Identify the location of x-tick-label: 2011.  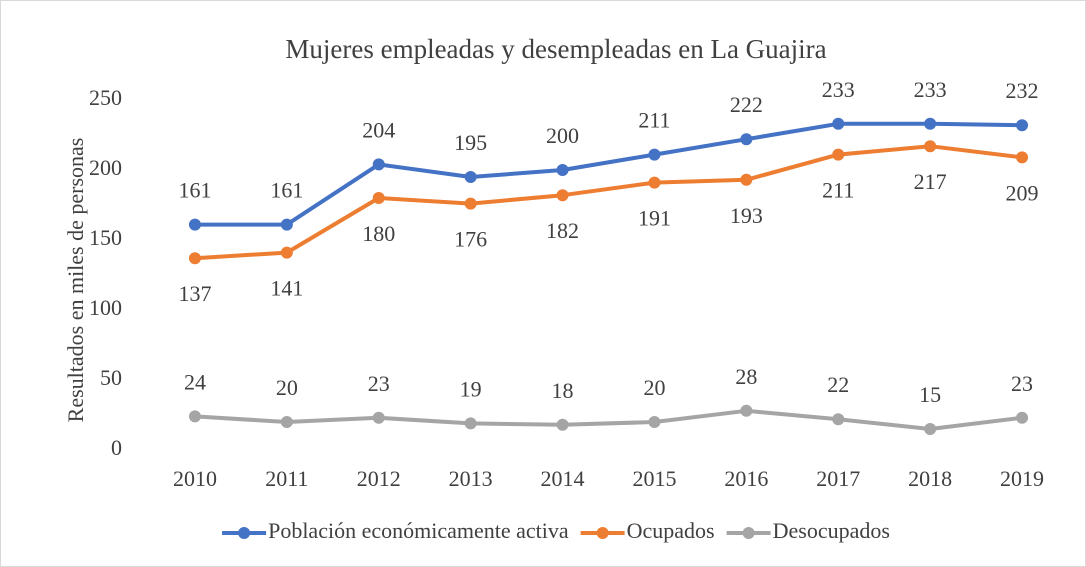
(286, 478).